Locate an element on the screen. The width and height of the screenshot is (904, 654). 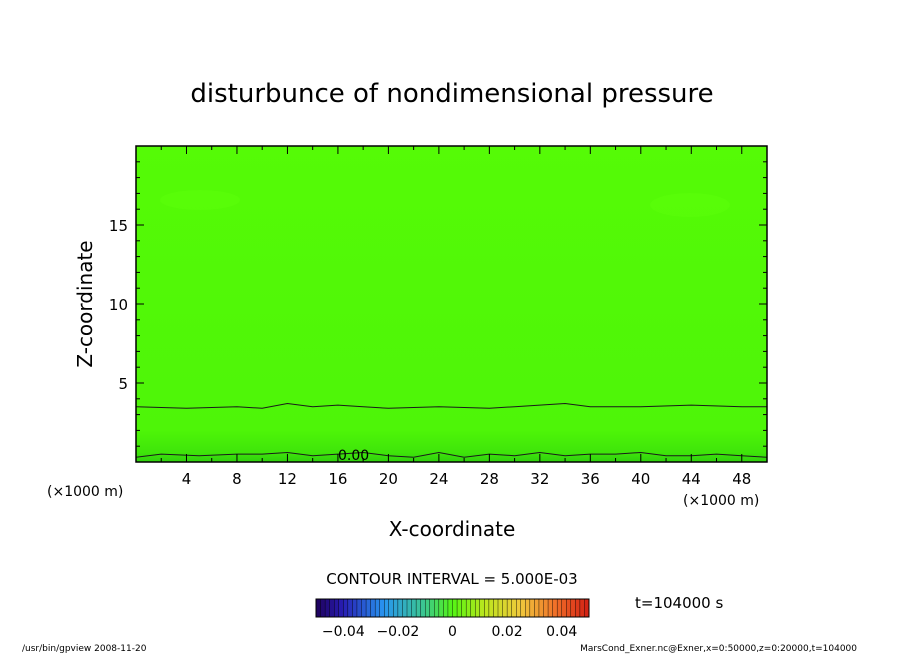
field-highlight-right is located at coordinates (690, 205).